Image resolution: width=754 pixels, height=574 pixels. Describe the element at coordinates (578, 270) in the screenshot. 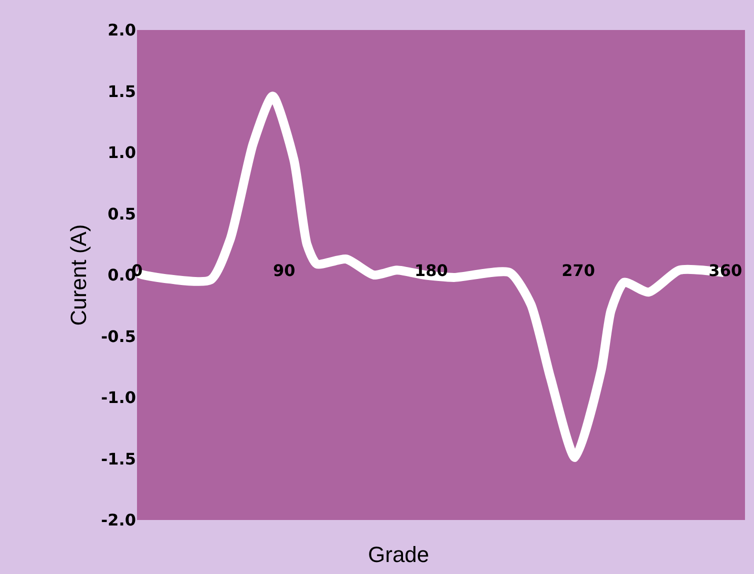

I see `x-tick-label: 270` at that location.